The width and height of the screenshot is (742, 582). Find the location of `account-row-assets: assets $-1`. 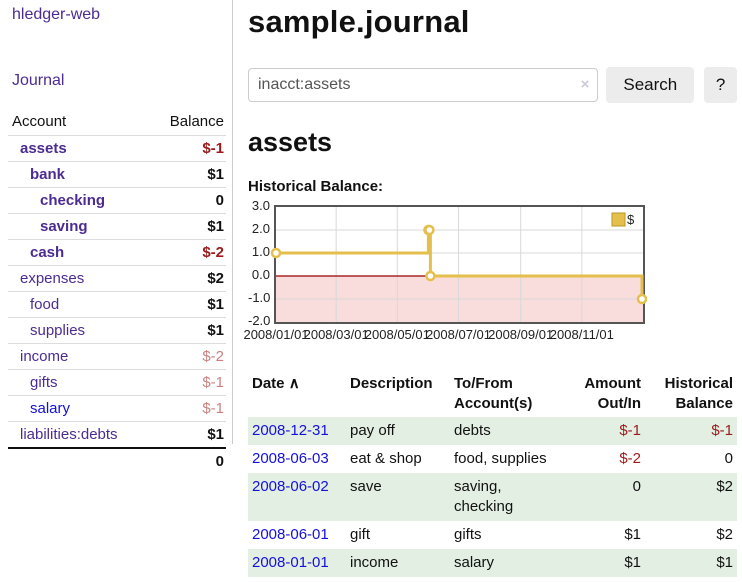

account-row-assets: assets $-1 is located at coordinates (117, 148).